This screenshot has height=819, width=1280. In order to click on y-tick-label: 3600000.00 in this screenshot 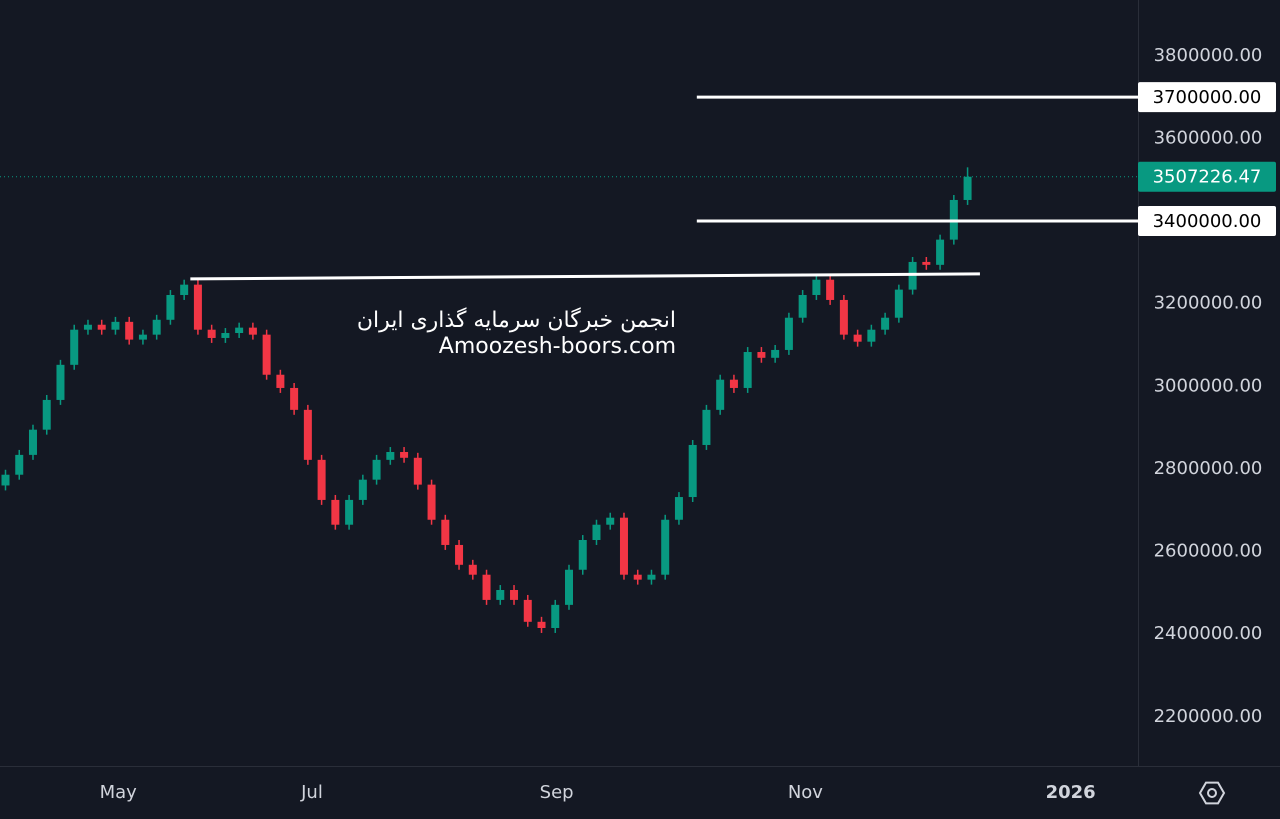, I will do `click(1208, 137)`.